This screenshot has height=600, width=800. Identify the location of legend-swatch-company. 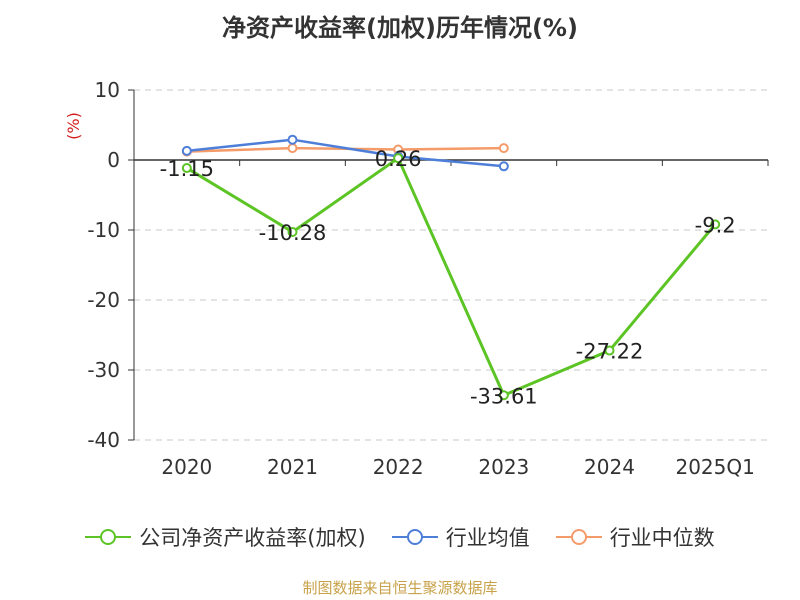
(108, 537).